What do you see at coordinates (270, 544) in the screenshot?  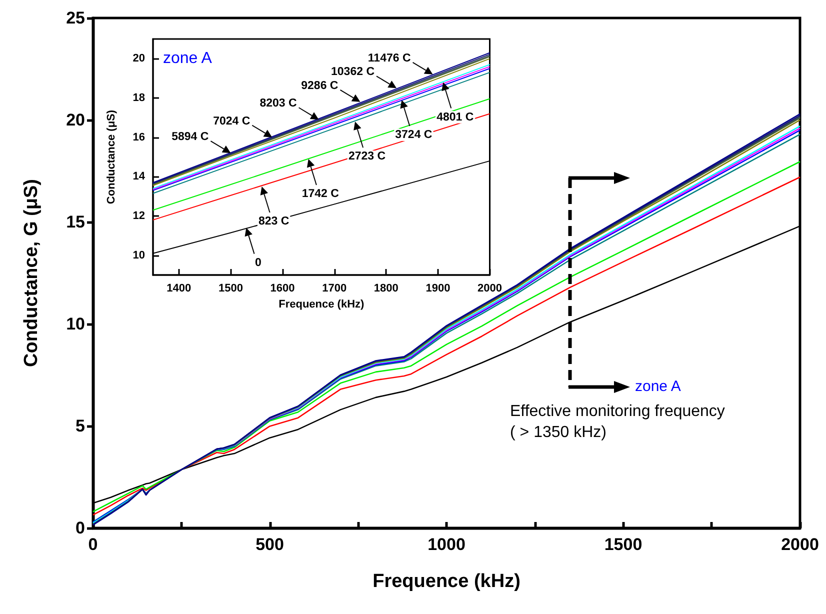 I see `x-tick-label: 500` at bounding box center [270, 544].